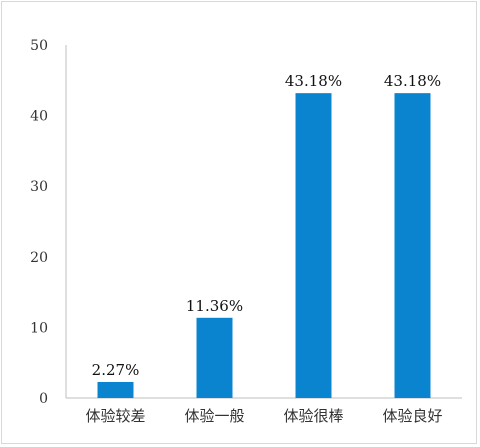 This screenshot has height=447, width=480. What do you see at coordinates (116, 370) in the screenshot?
I see `bar-data-label: 2.27%` at bounding box center [116, 370].